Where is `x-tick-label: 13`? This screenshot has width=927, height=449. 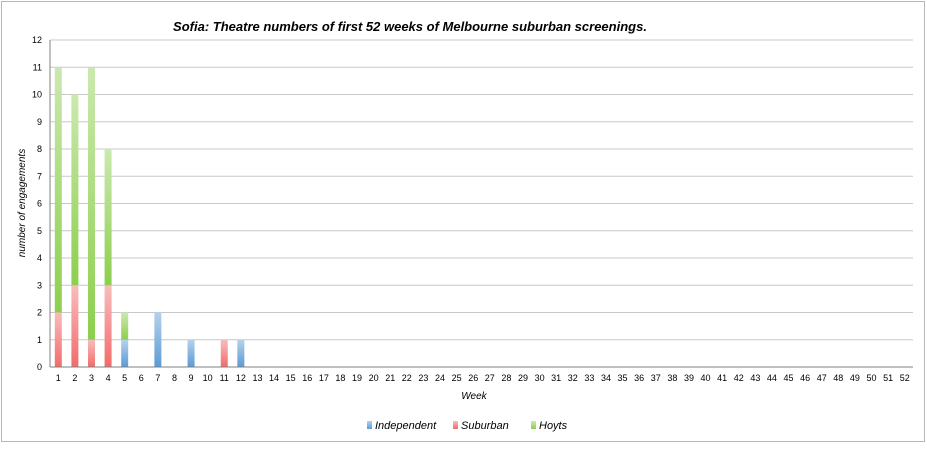
x-tick-label: 13 is located at coordinates (257, 378).